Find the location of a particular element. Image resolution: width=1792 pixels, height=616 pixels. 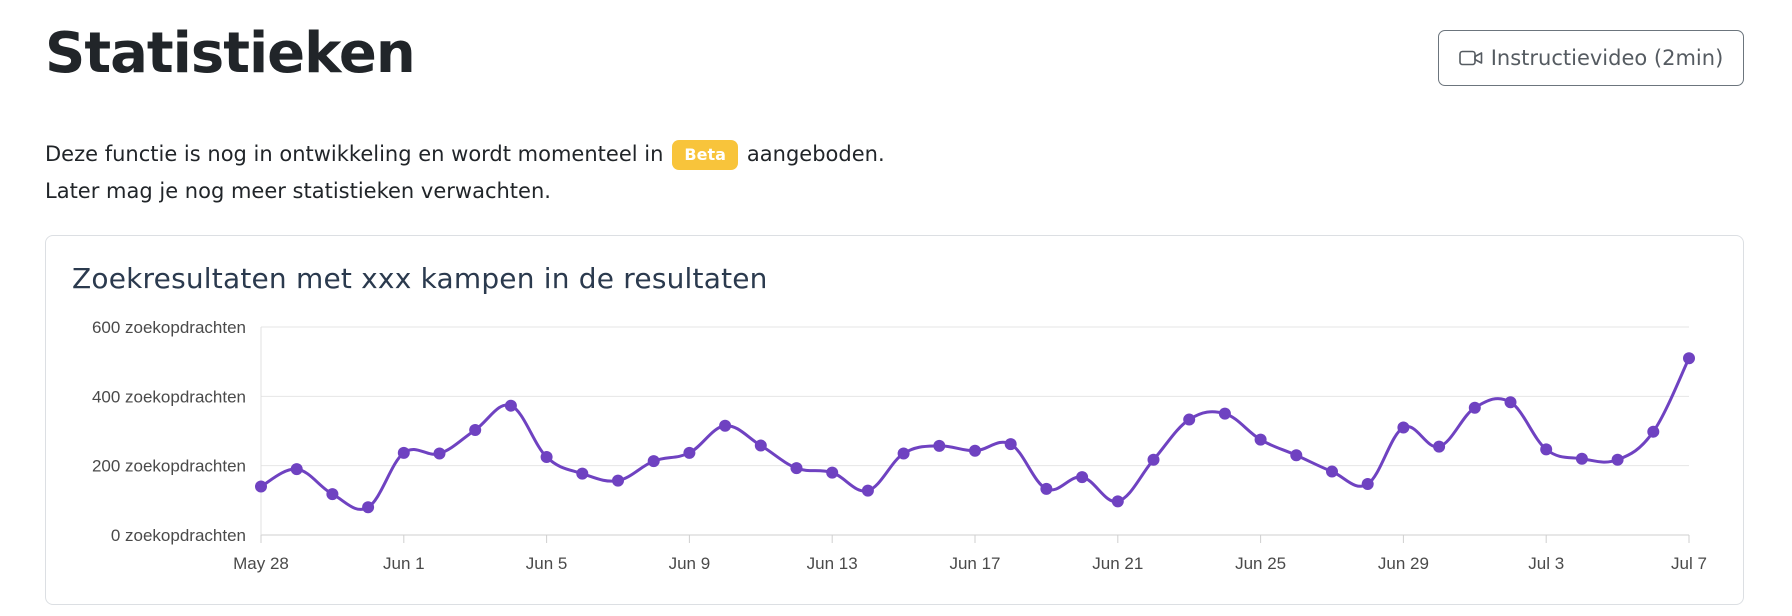

x-tick-label: Jun 21 is located at coordinates (1117, 563).